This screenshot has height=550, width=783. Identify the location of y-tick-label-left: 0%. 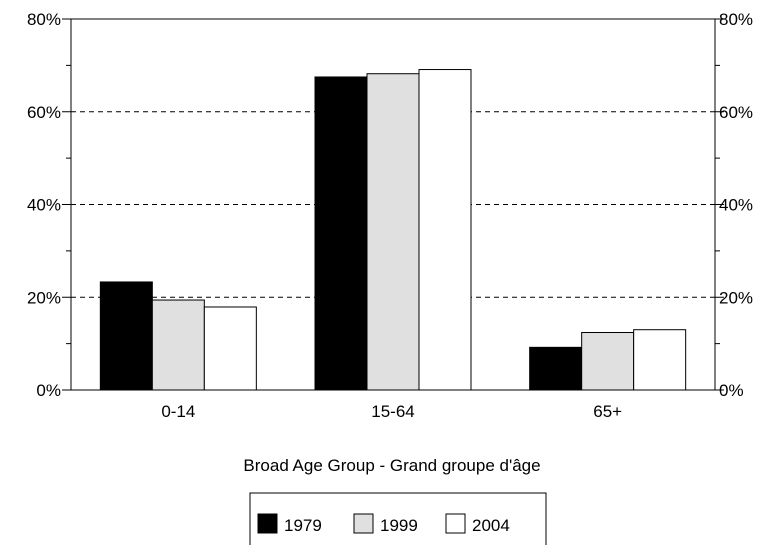
(48, 390).